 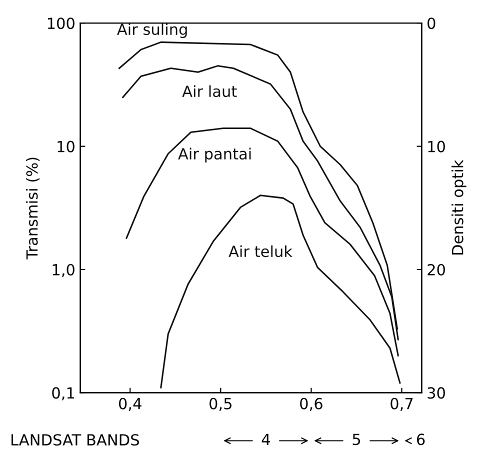 I want to click on y2-tick-label: 0, so click(x=432, y=24).